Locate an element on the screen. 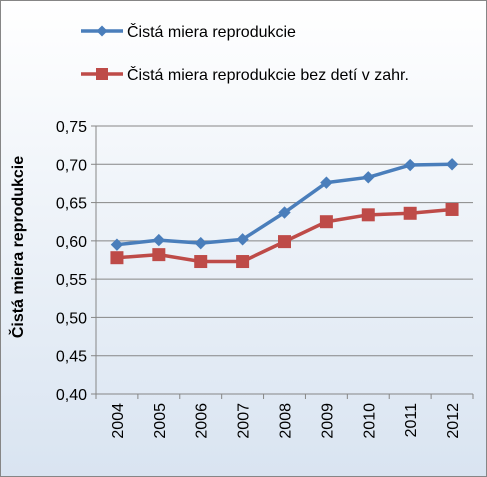 The height and width of the screenshot is (477, 487). y-tick-labels: 0,40 0,45 0,50 0,55 0,60 0,65 0,70 0,75 is located at coordinates (71, 261).